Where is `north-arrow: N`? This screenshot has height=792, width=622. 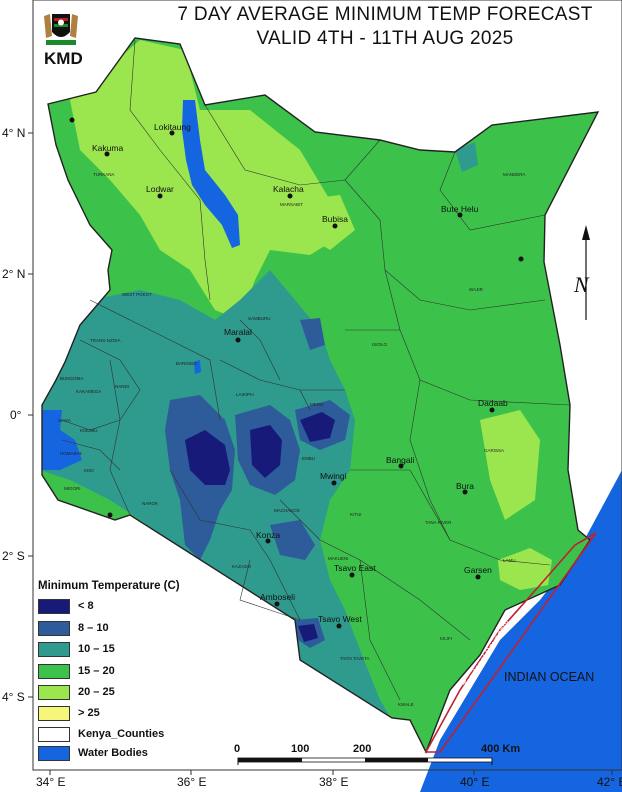
north-arrow: N is located at coordinates (581, 272).